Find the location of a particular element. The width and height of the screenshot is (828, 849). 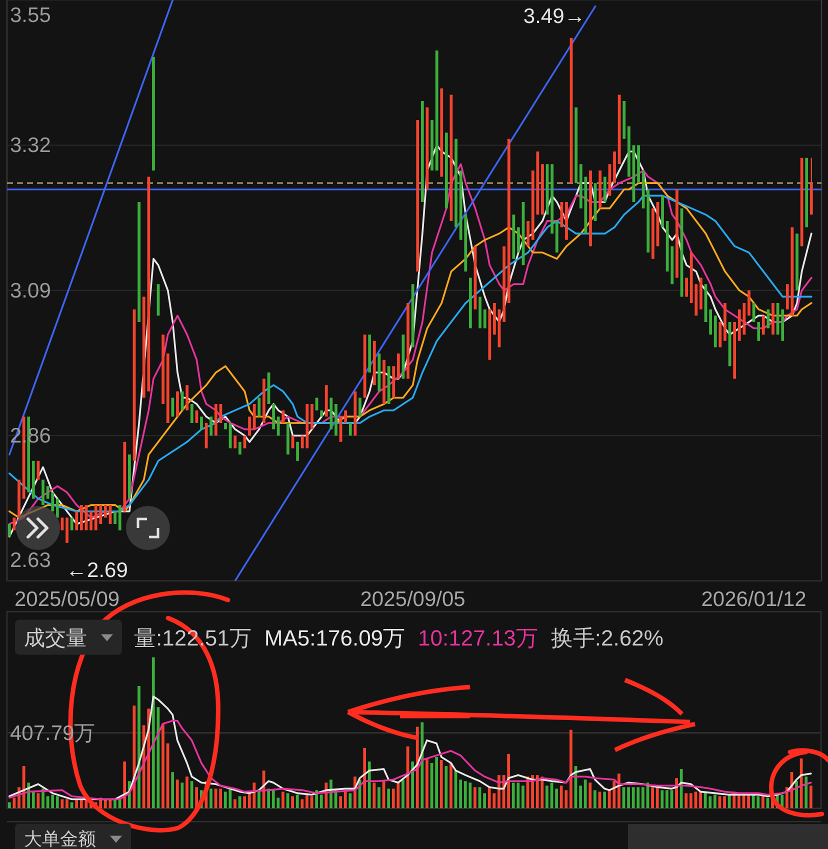

x-tick-label: 2026/01/12 is located at coordinates (753, 599).